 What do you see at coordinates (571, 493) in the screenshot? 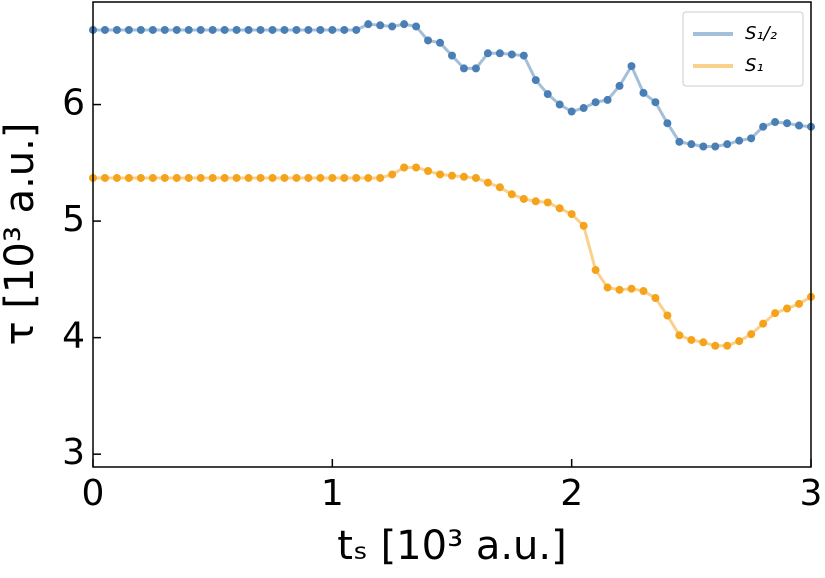
I see `x-tick-label: 2` at bounding box center [571, 493].